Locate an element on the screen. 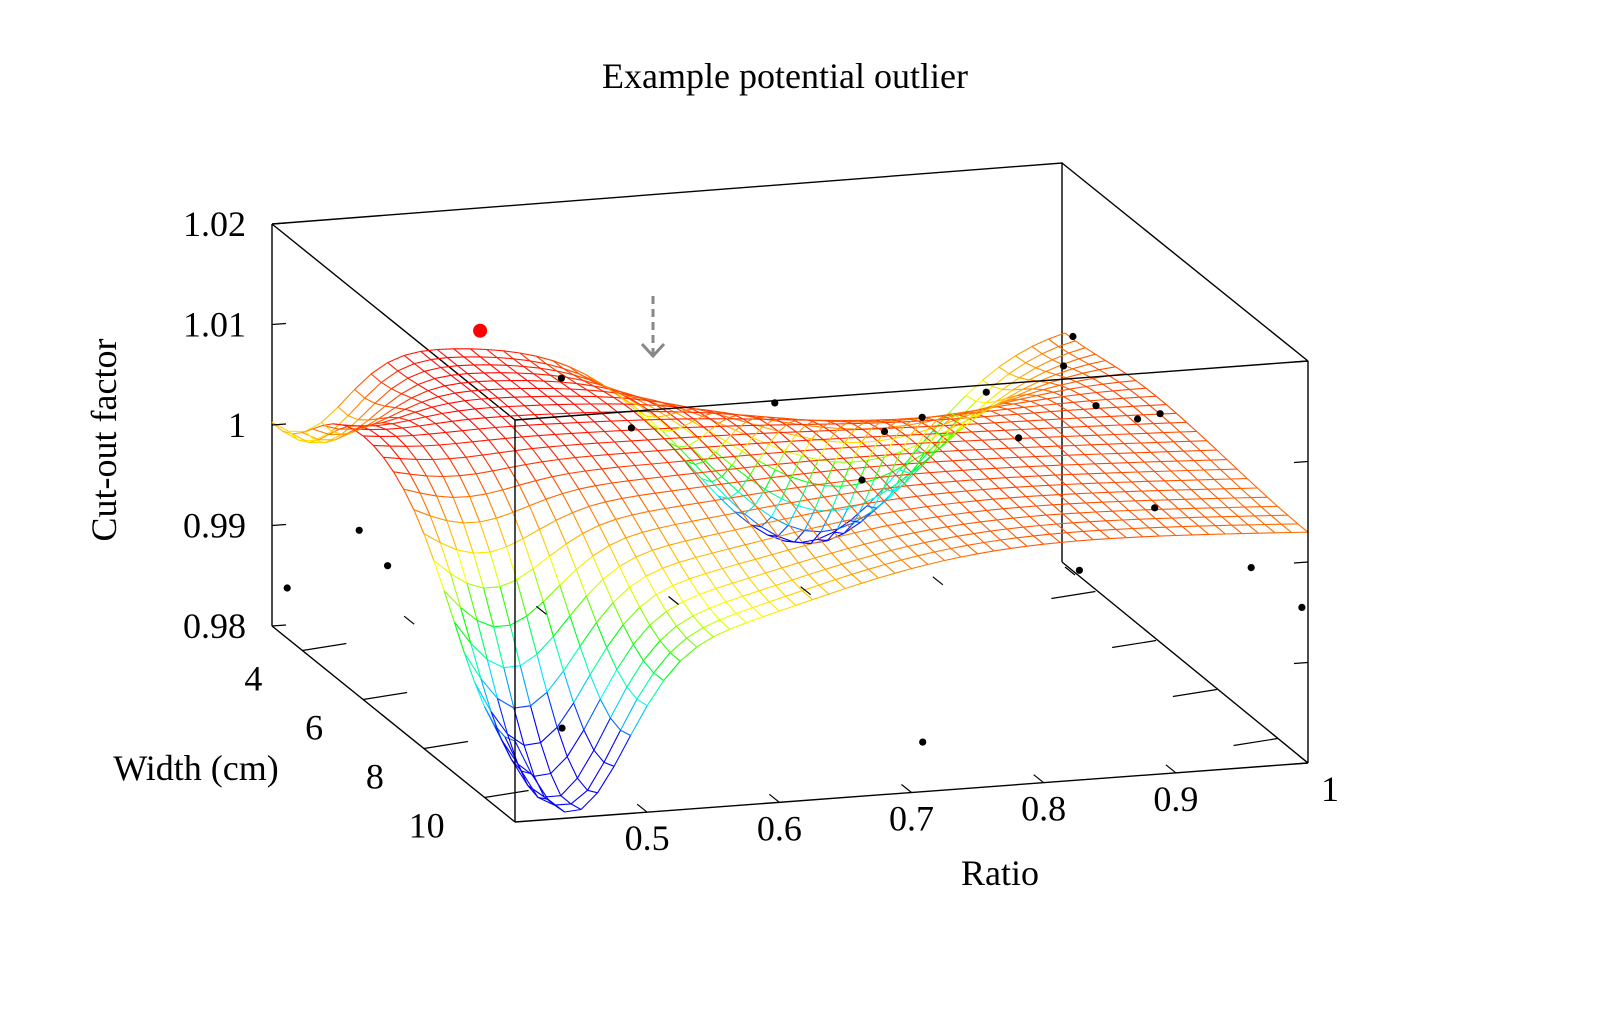 The image size is (1617, 1017). y-tick-label: 10 is located at coordinates (427, 826).